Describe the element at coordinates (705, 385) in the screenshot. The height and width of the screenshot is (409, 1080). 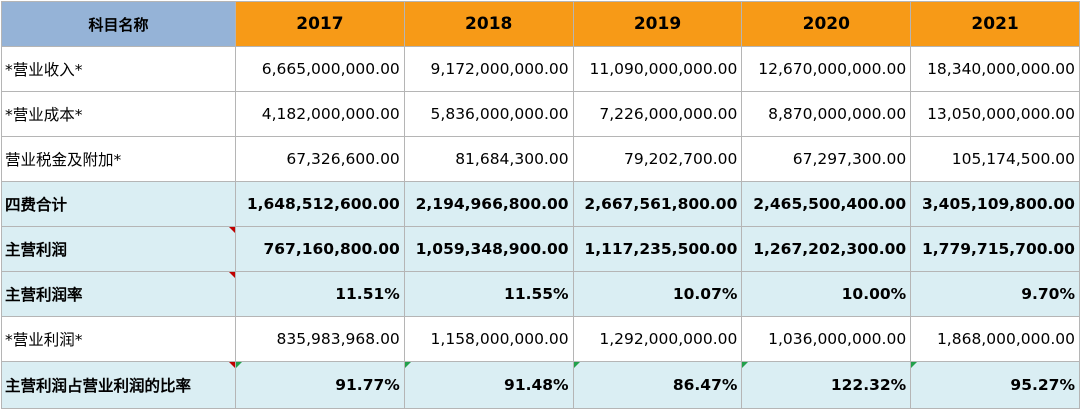
I see `value-text: 86.47%` at that location.